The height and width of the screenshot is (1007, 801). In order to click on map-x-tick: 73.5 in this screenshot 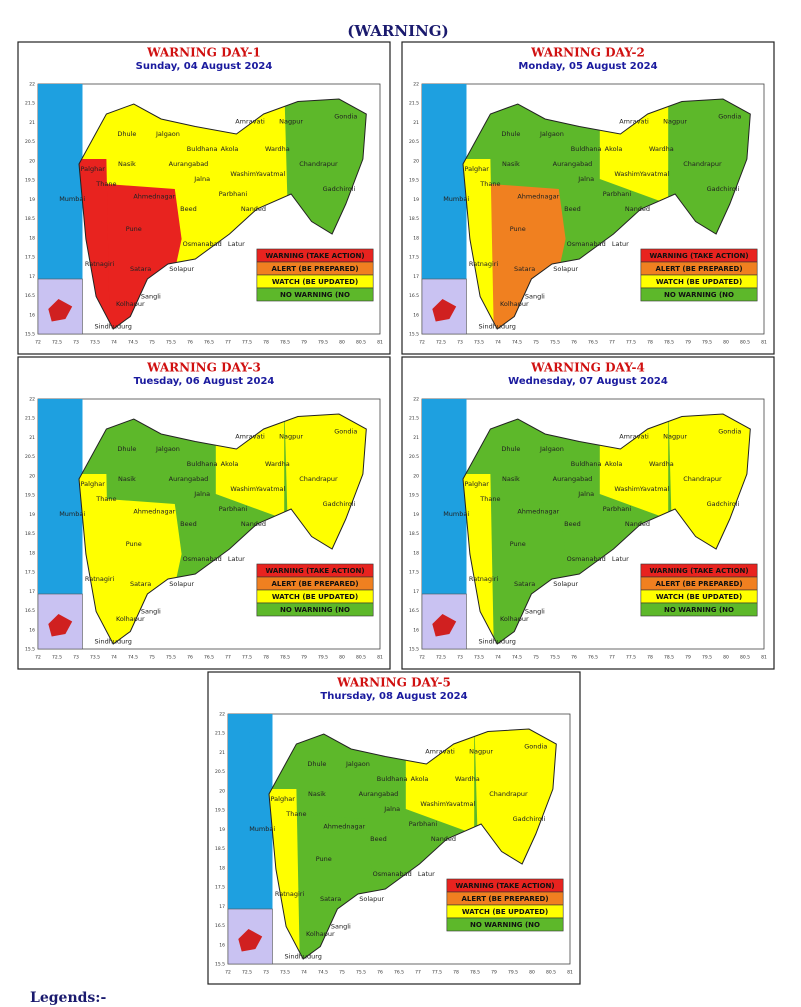, I will do `click(95, 658)`.